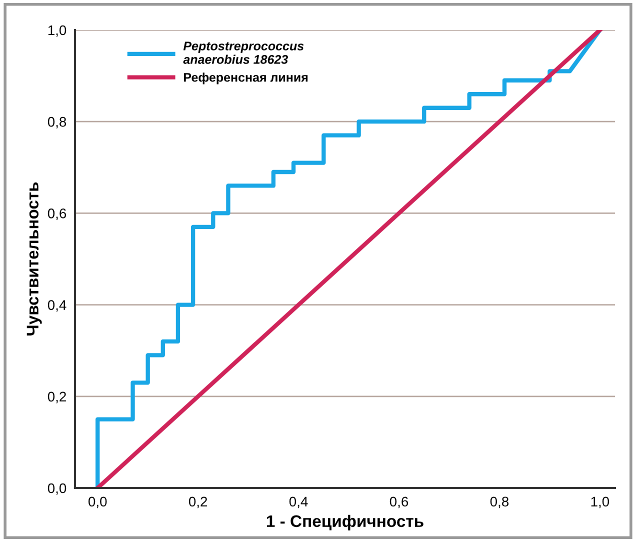 The height and width of the screenshot is (542, 636). Describe the element at coordinates (198, 502) in the screenshot. I see `x-tick-label: 0,2` at that location.